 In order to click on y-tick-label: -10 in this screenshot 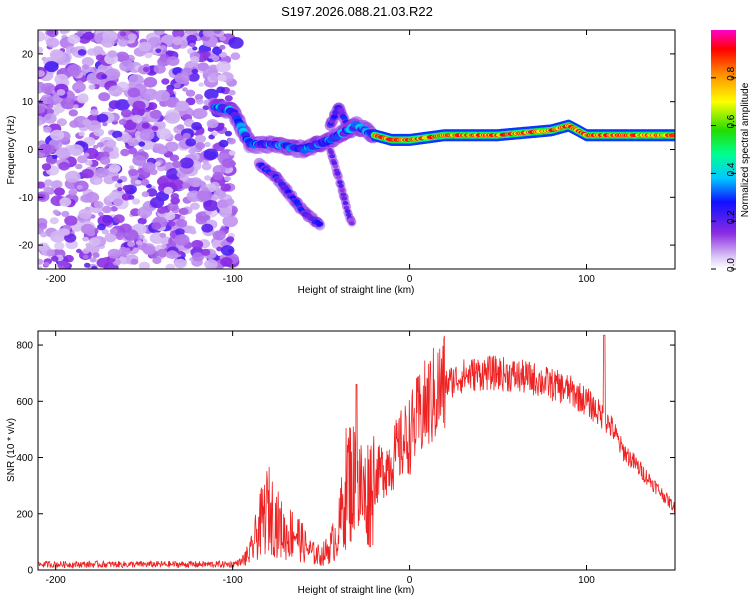, I will do `click(26, 198)`.